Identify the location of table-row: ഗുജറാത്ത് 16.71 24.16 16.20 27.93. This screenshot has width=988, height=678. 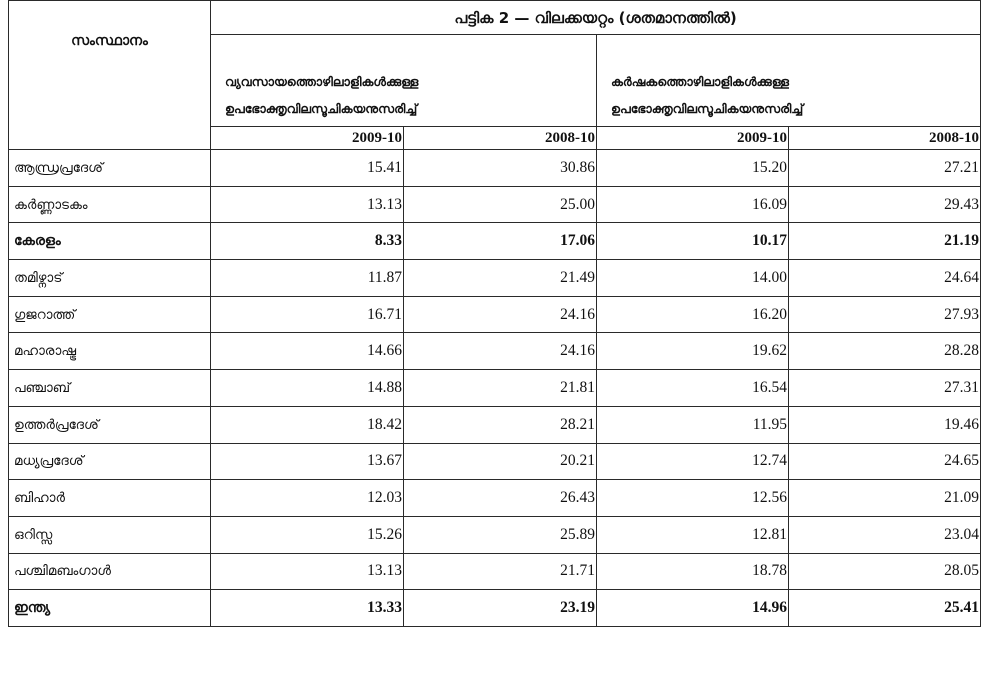
(495, 314).